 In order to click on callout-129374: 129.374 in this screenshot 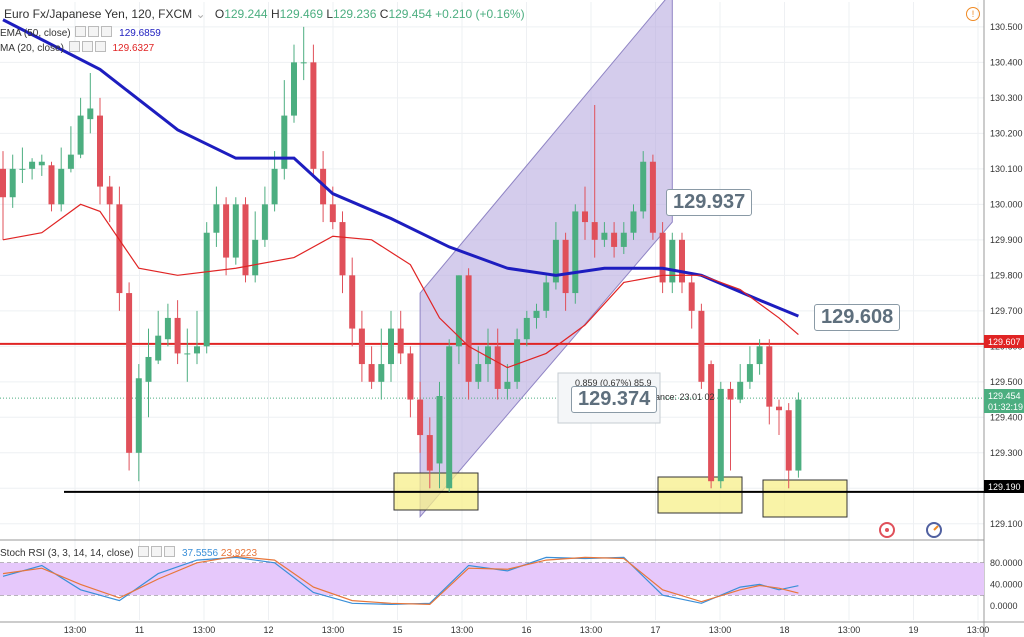, I will do `click(614, 399)`.